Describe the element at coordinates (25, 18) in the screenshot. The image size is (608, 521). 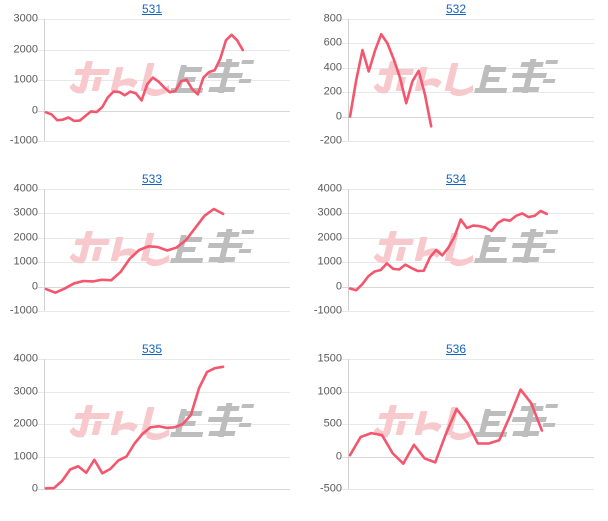
I see `y-tick-label-531-3000: 3000` at that location.